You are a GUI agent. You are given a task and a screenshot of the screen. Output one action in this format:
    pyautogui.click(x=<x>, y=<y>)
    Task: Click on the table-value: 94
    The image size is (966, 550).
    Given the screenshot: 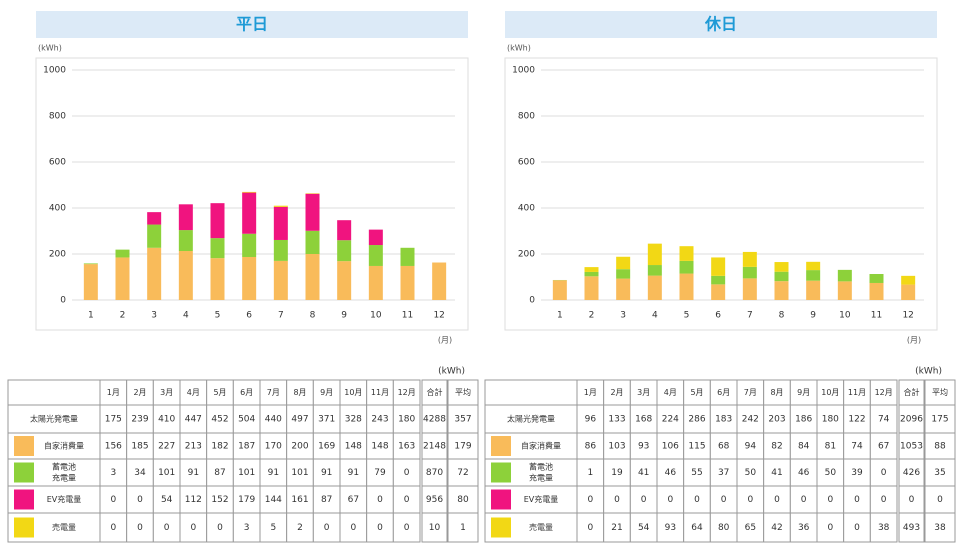 What is the action you would take?
    pyautogui.click(x=751, y=447)
    